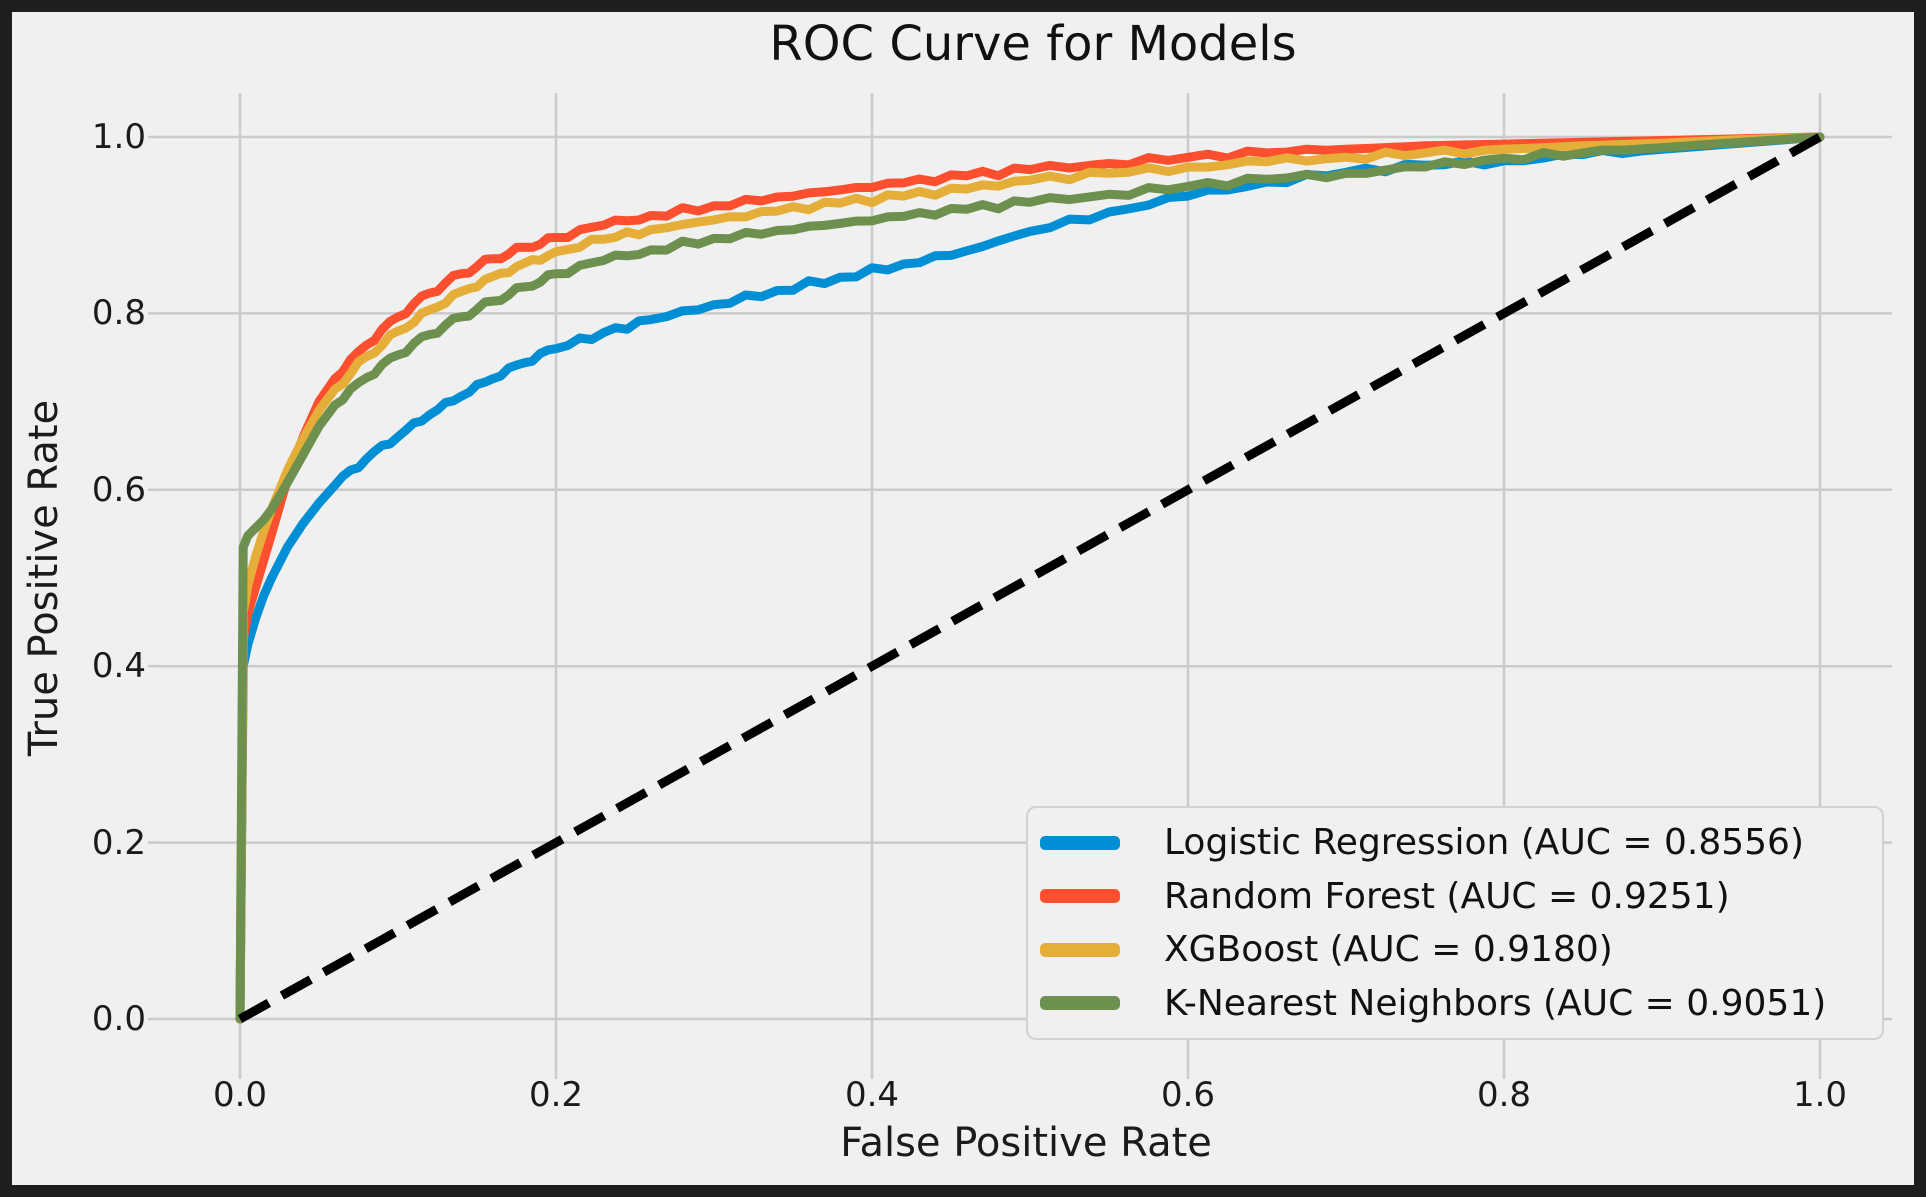  What do you see at coordinates (1033, 44) in the screenshot?
I see `chart-title: ROC Curve for Models` at bounding box center [1033, 44].